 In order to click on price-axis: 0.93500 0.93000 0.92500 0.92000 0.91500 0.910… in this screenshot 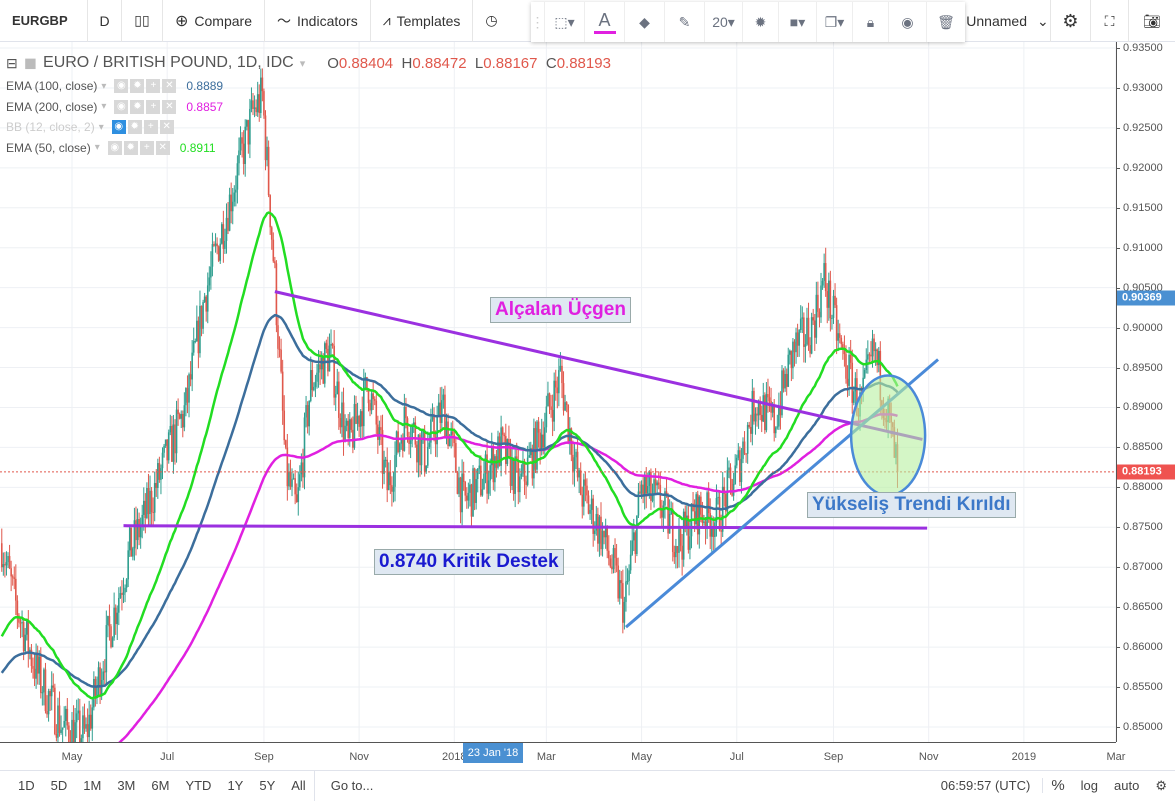, I will do `click(1145, 392)`.